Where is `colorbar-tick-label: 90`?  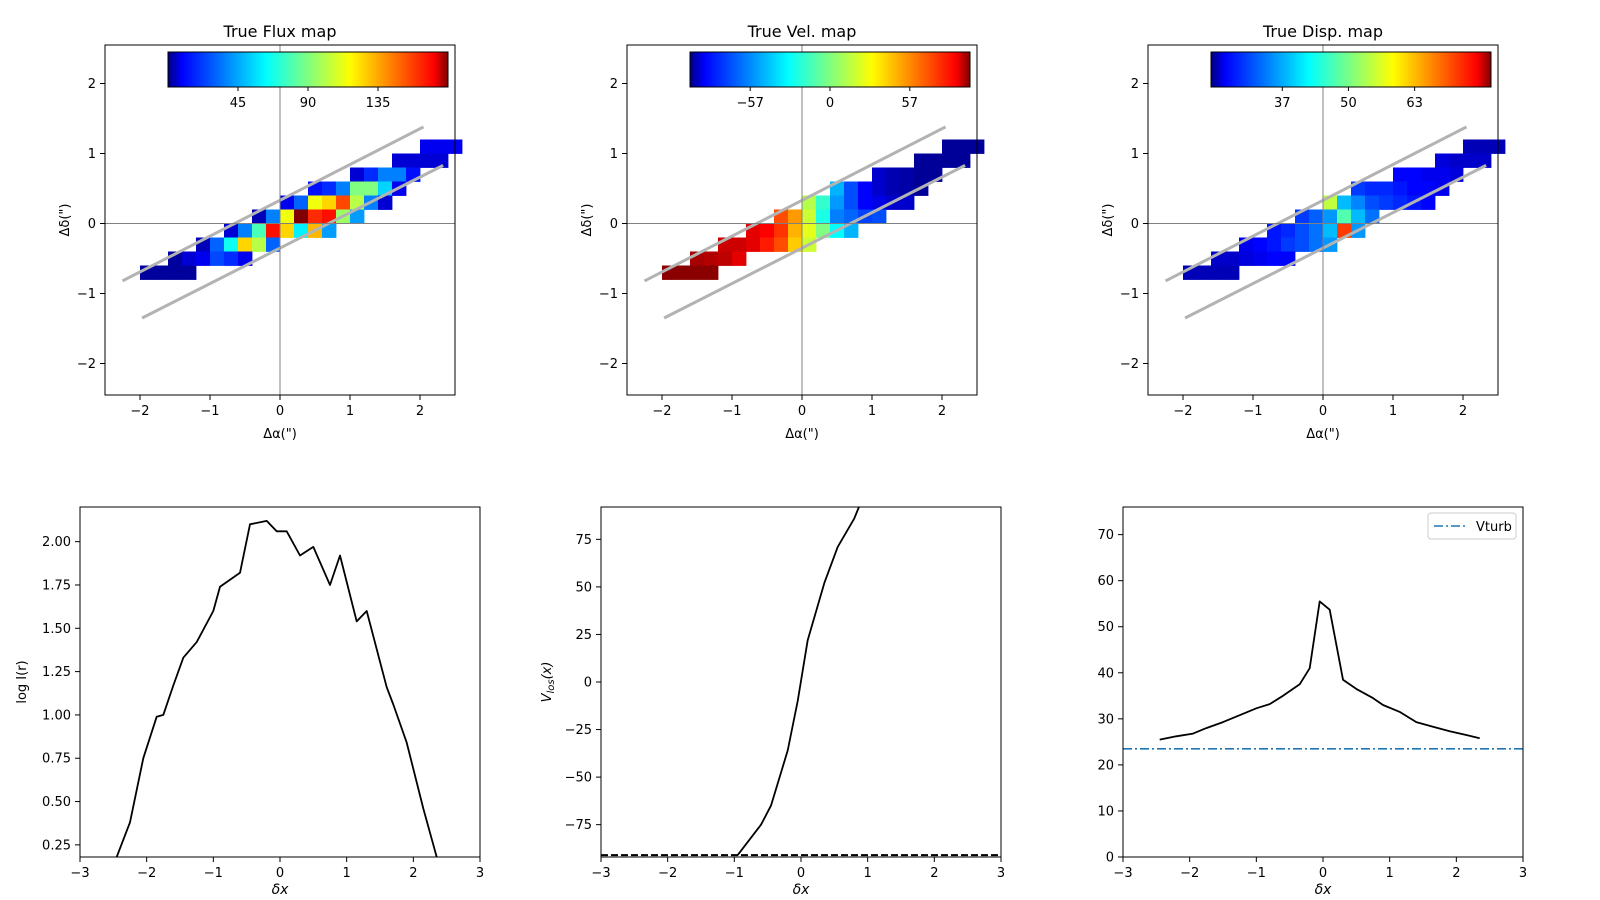 colorbar-tick-label: 90 is located at coordinates (308, 103).